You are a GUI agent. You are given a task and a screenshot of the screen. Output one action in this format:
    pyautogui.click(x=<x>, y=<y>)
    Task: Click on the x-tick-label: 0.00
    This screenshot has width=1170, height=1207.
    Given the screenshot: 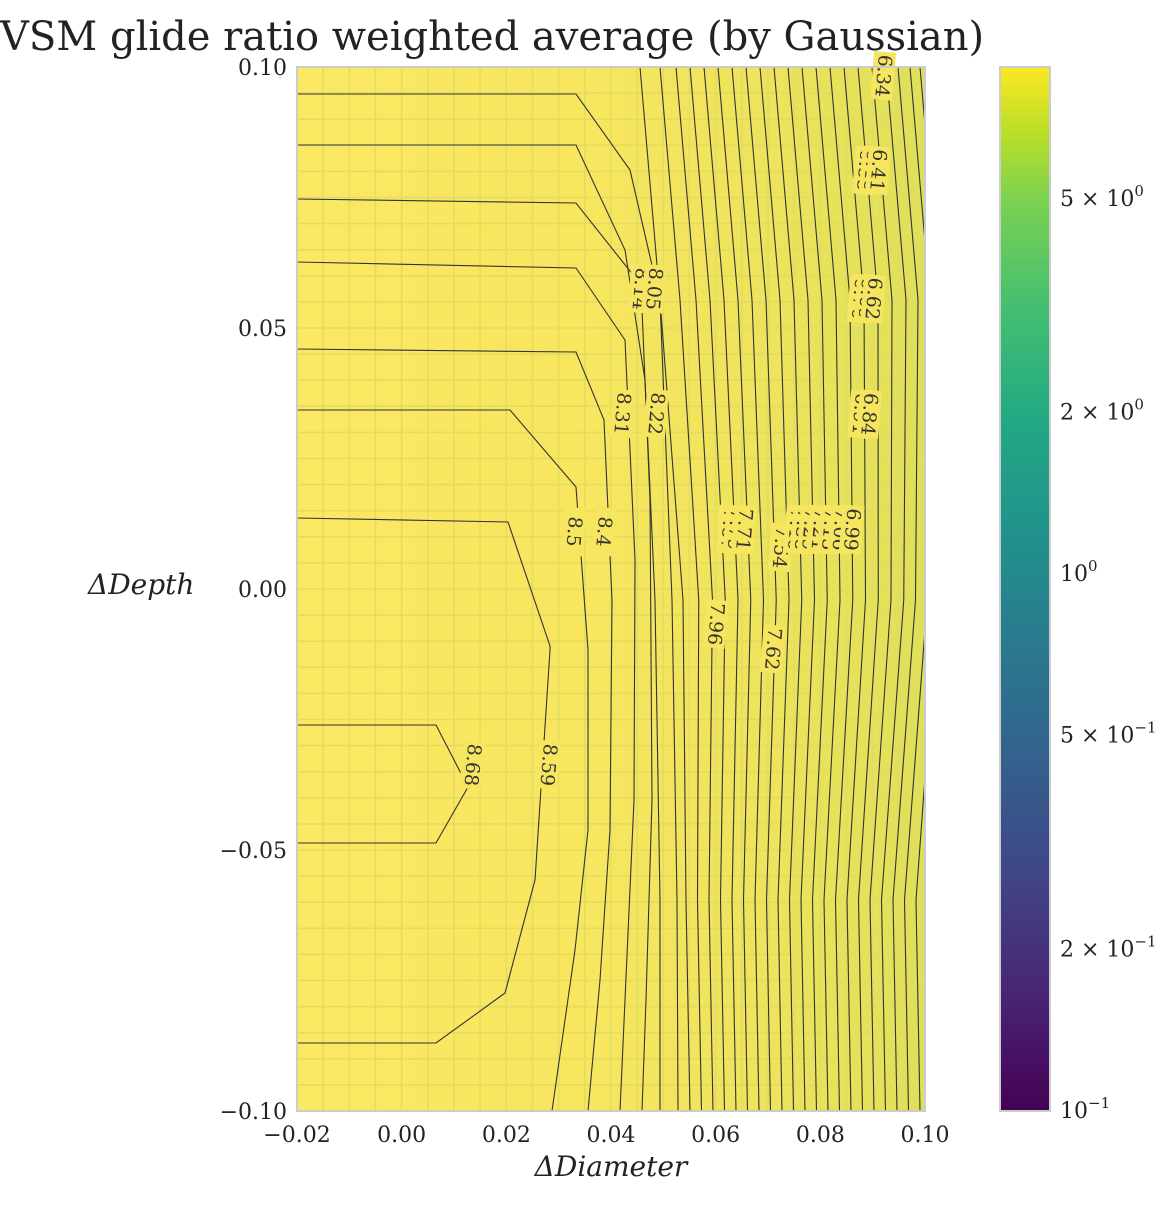 What is the action you would take?
    pyautogui.click(x=401, y=1135)
    